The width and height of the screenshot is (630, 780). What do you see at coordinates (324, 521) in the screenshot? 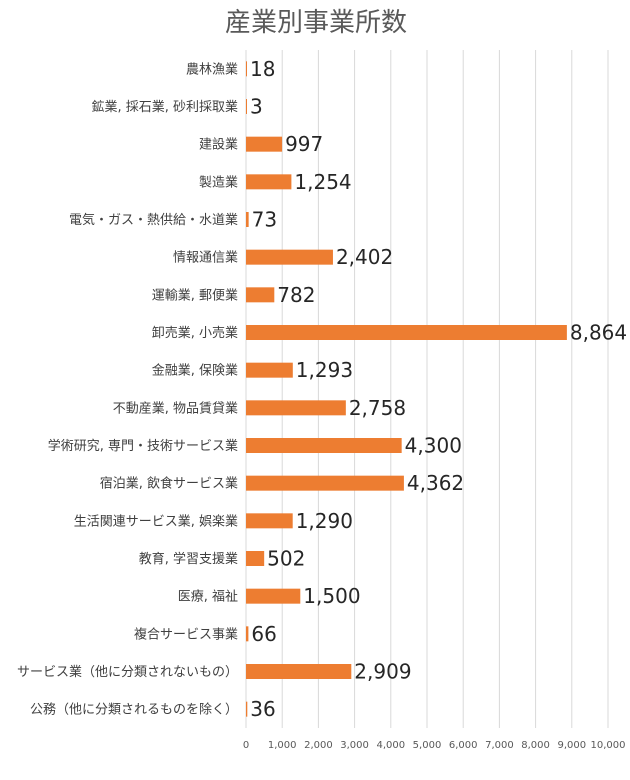
I see `value-label: 1,290` at bounding box center [324, 521].